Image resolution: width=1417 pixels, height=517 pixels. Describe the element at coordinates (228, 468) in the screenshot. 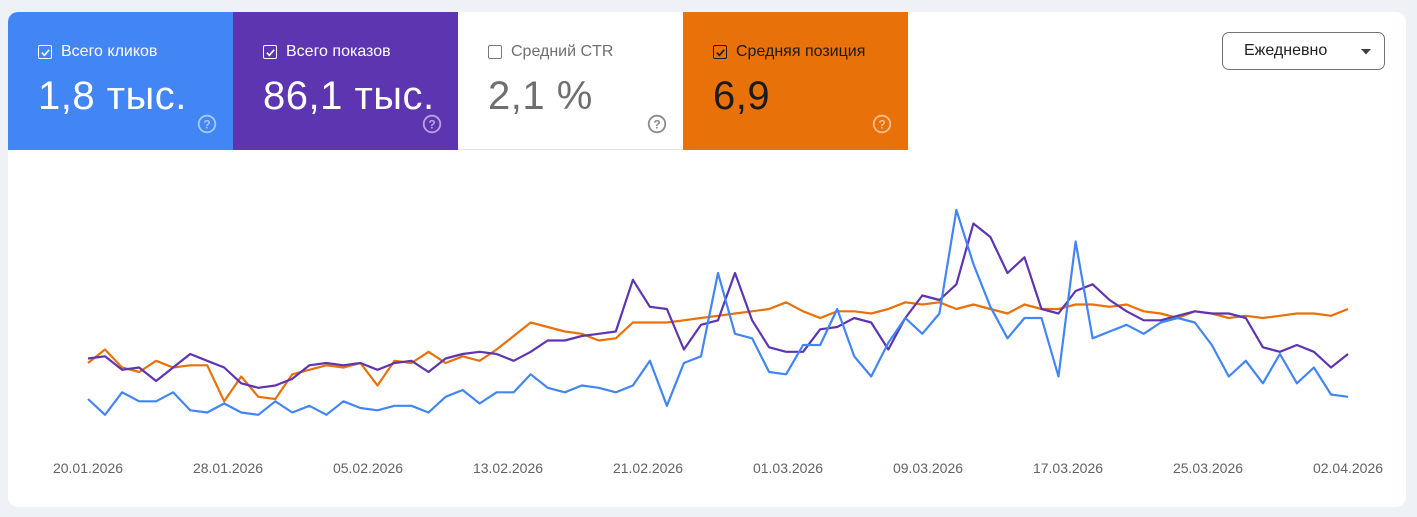

I see `x-axis-tick-label: 28.01.2026` at that location.